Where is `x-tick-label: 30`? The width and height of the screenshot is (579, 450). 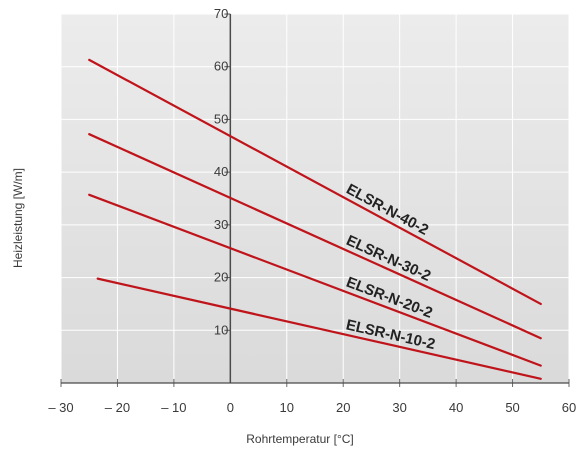 x-tick-label: 30 is located at coordinates (399, 407).